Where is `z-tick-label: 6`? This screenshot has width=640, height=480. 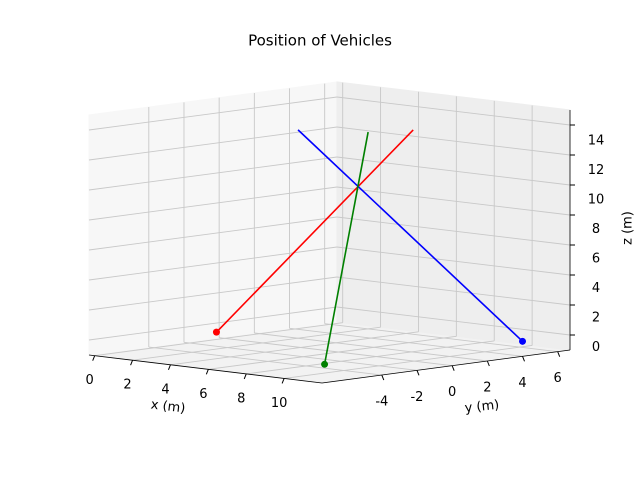
z-tick-label: 6 is located at coordinates (596, 258).